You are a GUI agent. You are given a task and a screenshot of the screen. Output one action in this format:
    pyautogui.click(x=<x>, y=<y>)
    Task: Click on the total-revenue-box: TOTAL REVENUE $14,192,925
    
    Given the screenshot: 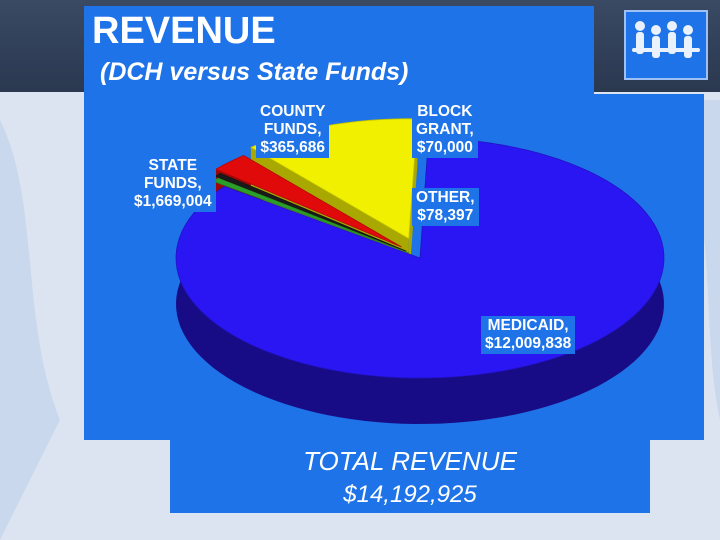 What is the action you would take?
    pyautogui.click(x=410, y=476)
    